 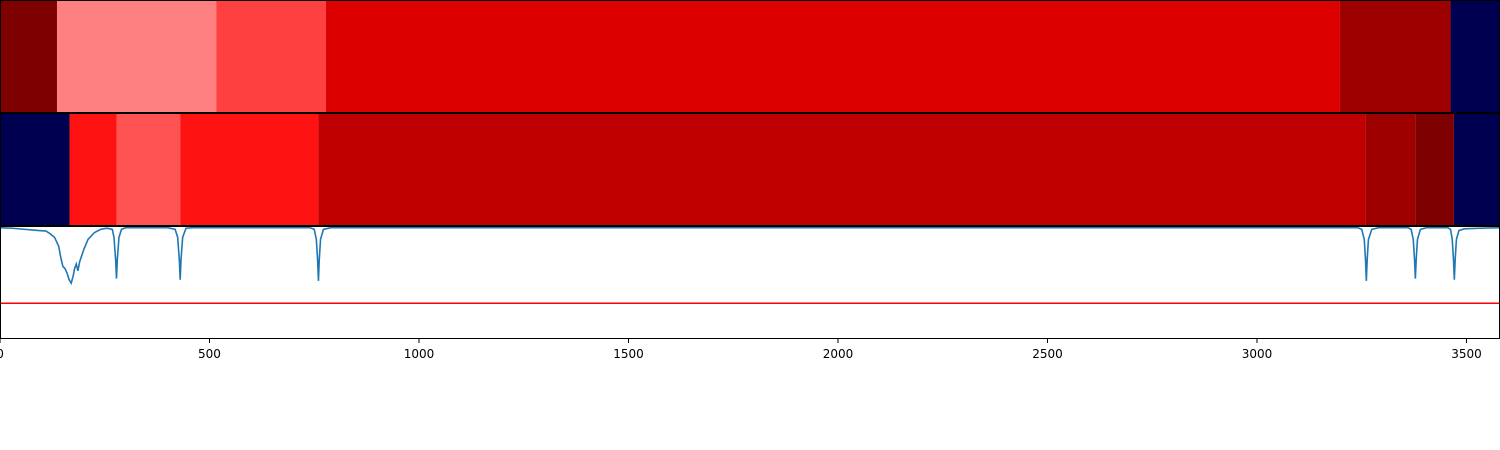 What do you see at coordinates (209, 354) in the screenshot?
I see `x-tick-label-500: 500` at bounding box center [209, 354].